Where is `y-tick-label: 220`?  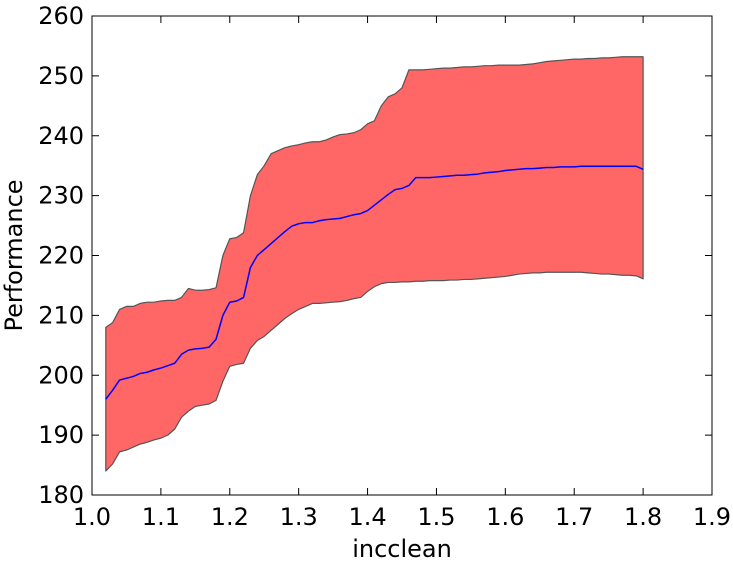 y-tick-label: 220 is located at coordinates (61, 256).